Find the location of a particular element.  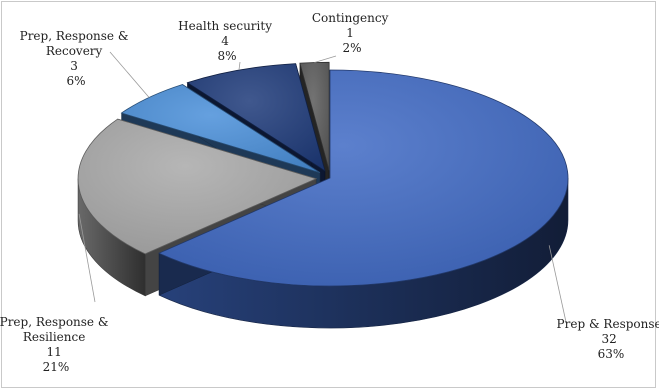

label-health-security-percent: 8% is located at coordinates (226, 56).